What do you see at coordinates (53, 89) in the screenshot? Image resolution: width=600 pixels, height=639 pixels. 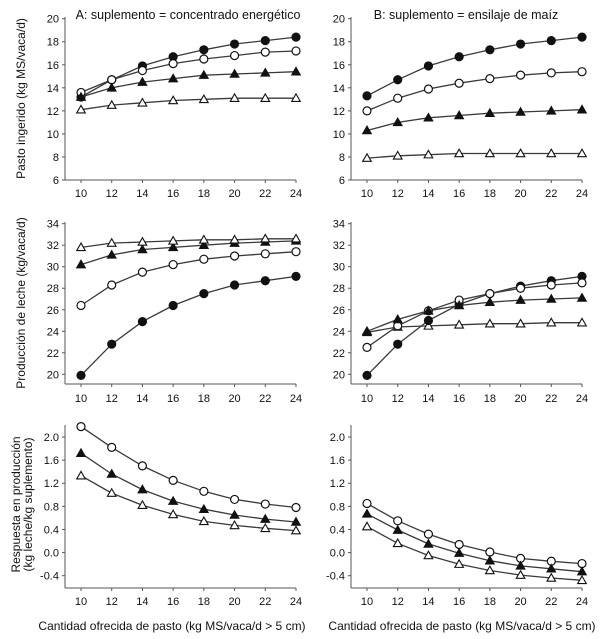 I see `y-tick-label: 14` at bounding box center [53, 89].